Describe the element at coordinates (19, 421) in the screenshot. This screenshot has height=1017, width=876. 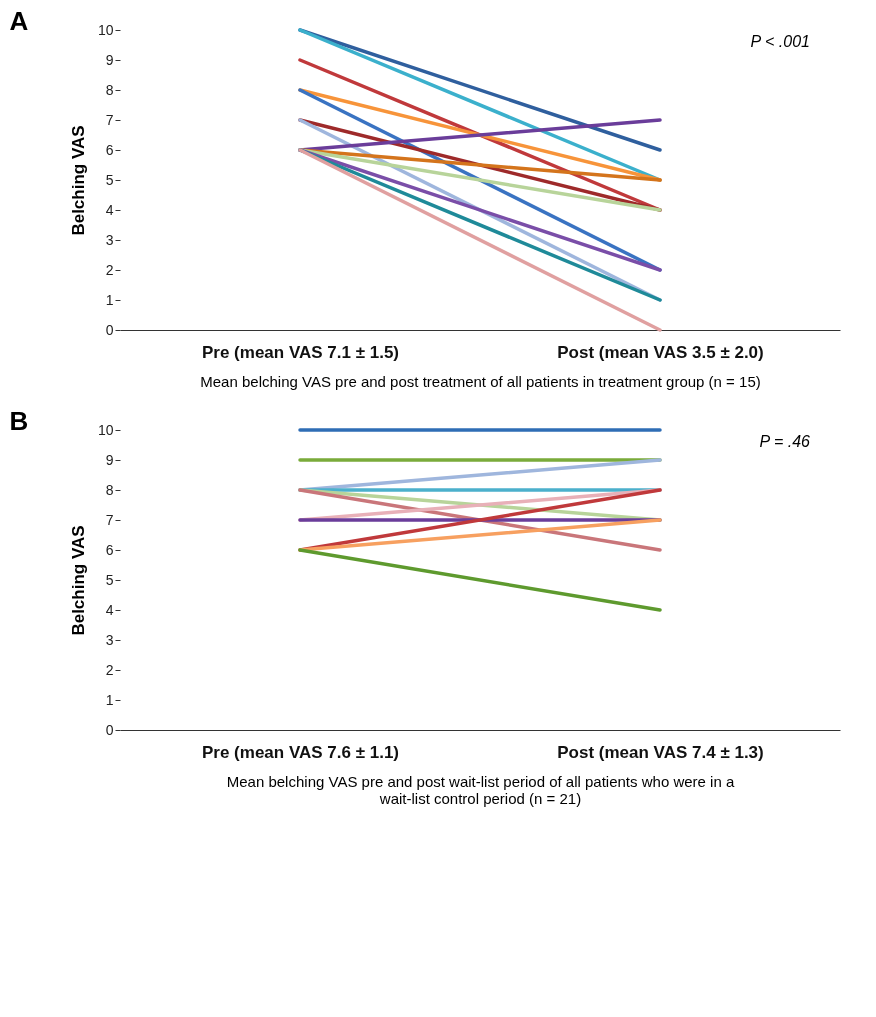
I see `chart-title: B` at that location.